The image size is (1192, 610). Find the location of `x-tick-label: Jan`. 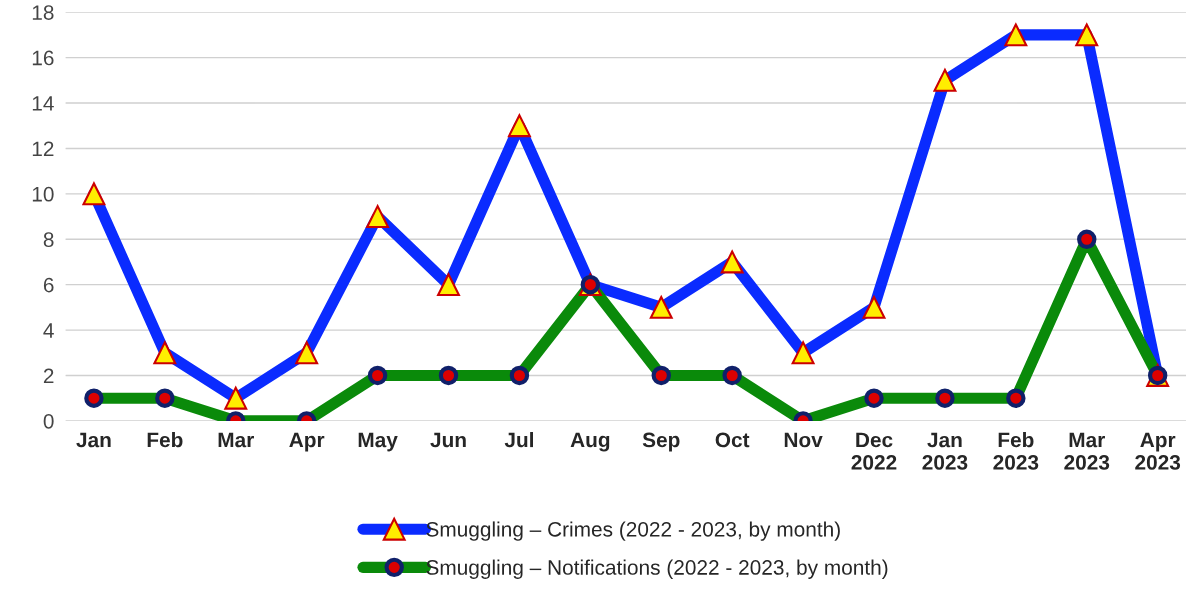

x-tick-label: Jan is located at coordinates (93, 440).